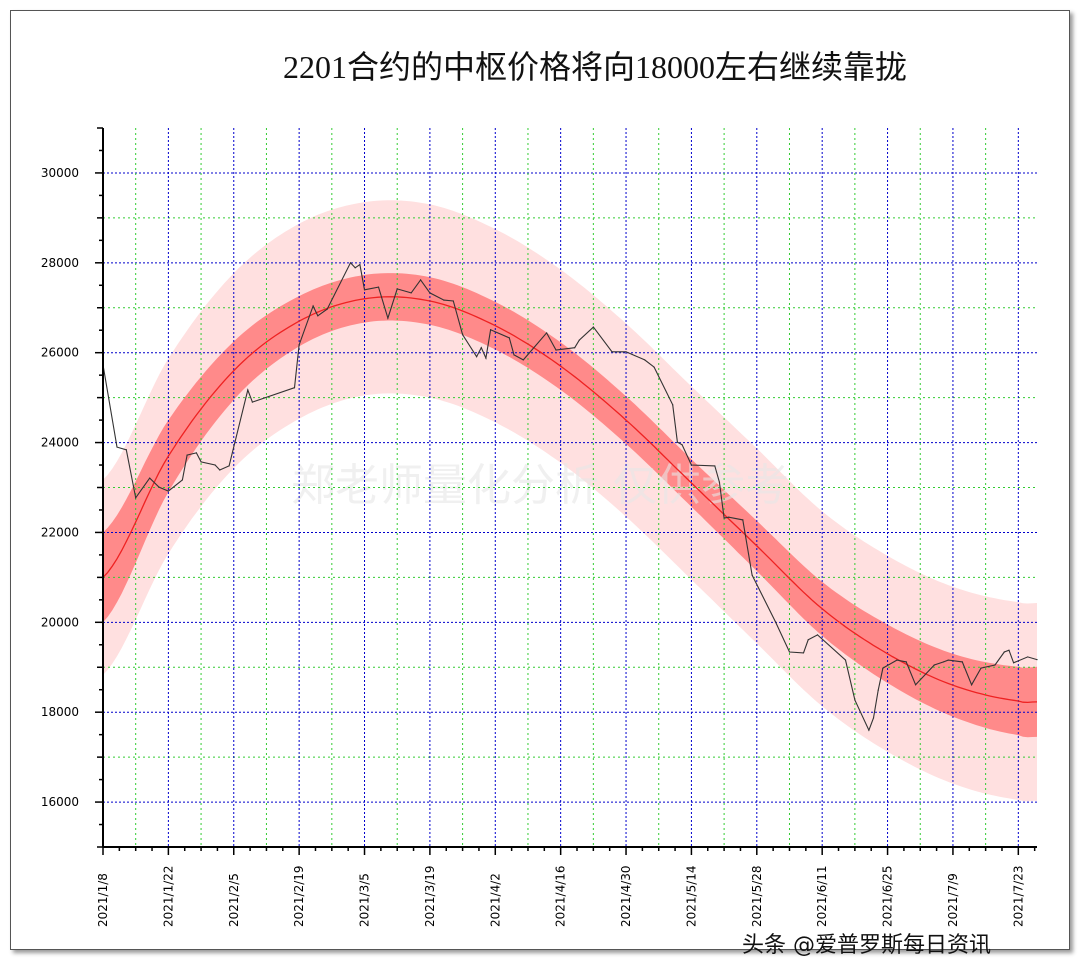 The height and width of the screenshot is (963, 1080). What do you see at coordinates (594, 67) in the screenshot?
I see `chart-title: 2201合约的中枢价格将向18000左右继续靠拢` at bounding box center [594, 67].